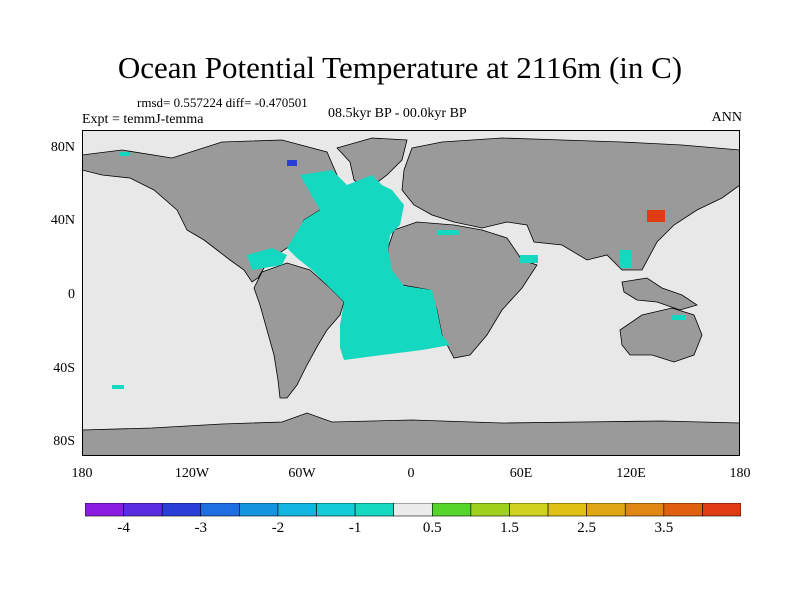 This screenshot has height=600, width=800. What do you see at coordinates (302, 473) in the screenshot?
I see `lon-label-60w: 60W` at bounding box center [302, 473].